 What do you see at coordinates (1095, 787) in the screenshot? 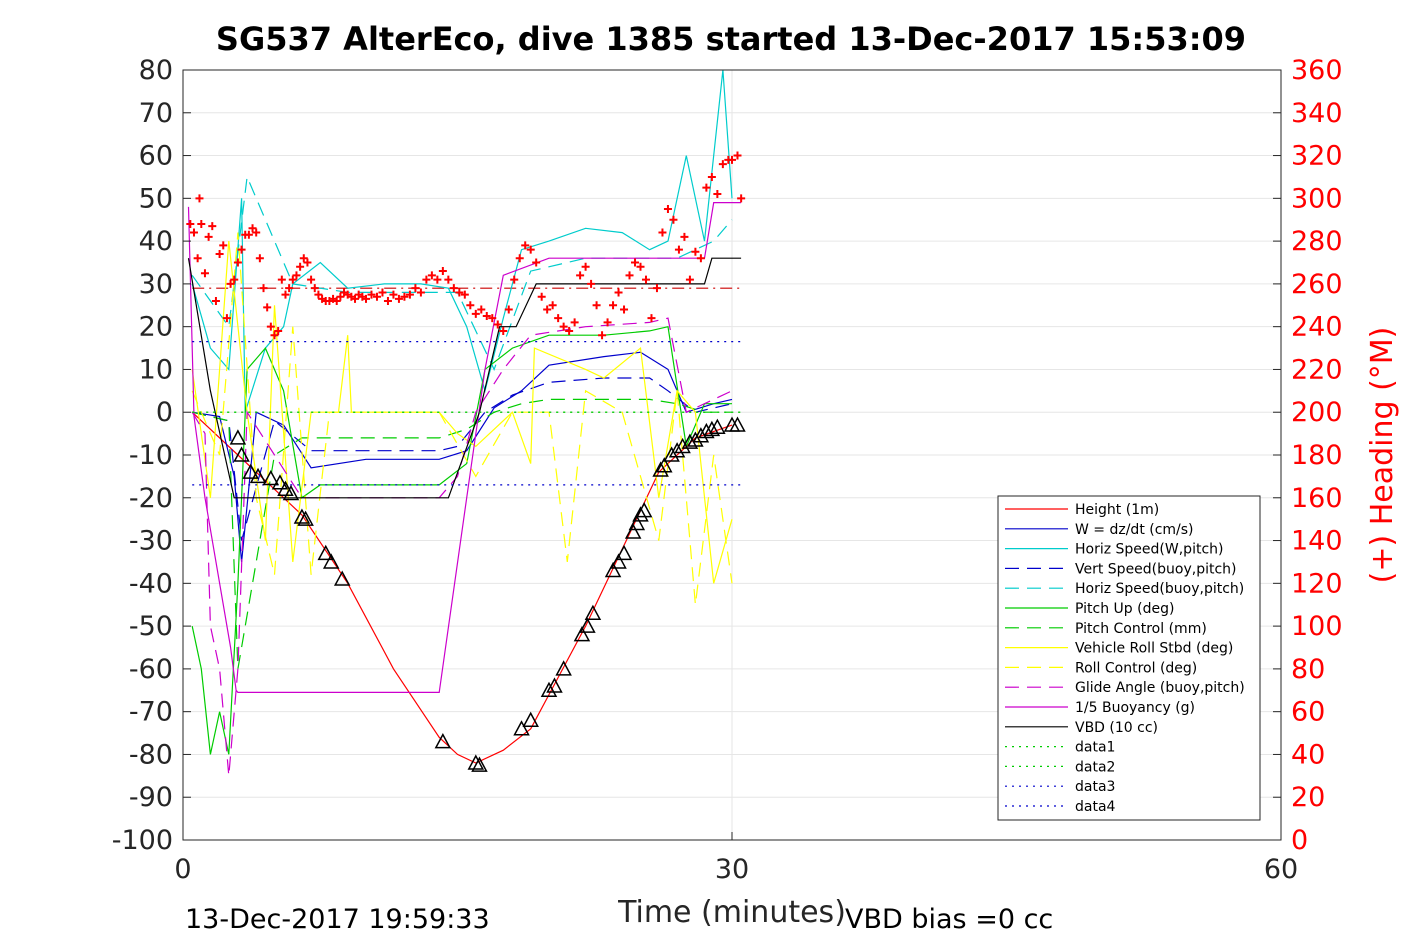
I see `legend-label: data3` at bounding box center [1095, 787].